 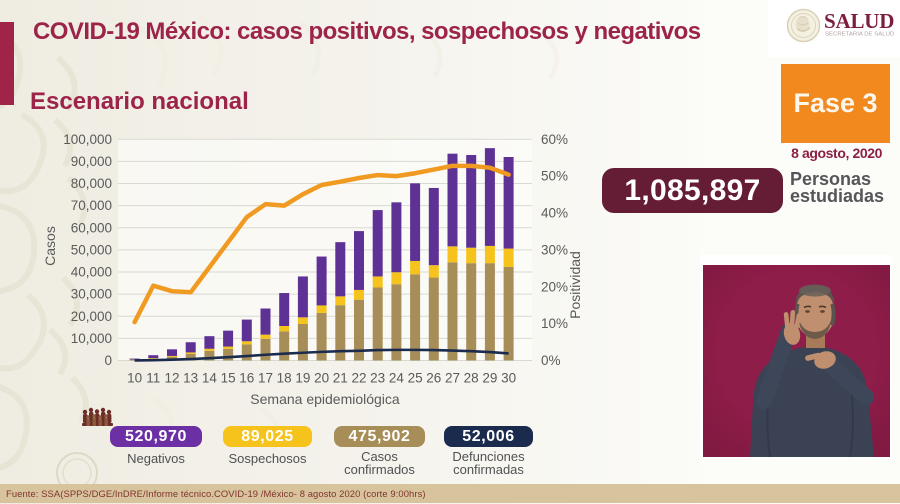 What do you see at coordinates (284, 378) in the screenshot?
I see `svg-text: 18` at bounding box center [284, 378].